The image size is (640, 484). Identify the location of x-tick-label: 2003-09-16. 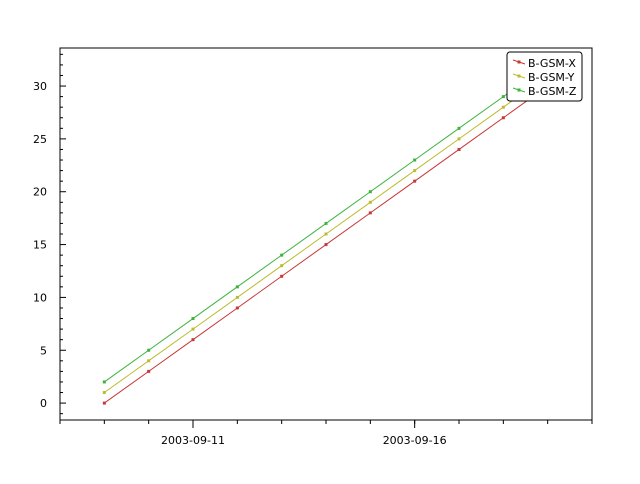
(415, 440).